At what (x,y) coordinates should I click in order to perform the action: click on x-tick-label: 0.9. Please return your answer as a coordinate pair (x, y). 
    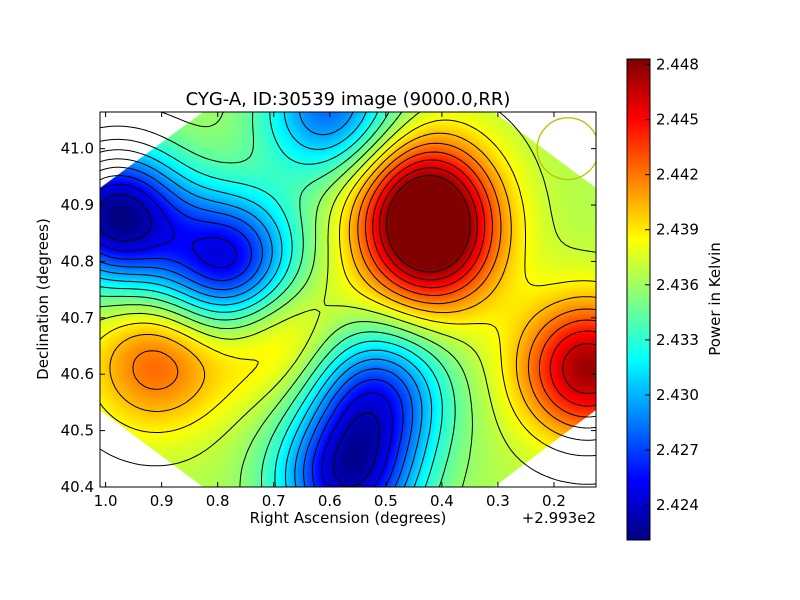
    Looking at the image, I should click on (162, 501).